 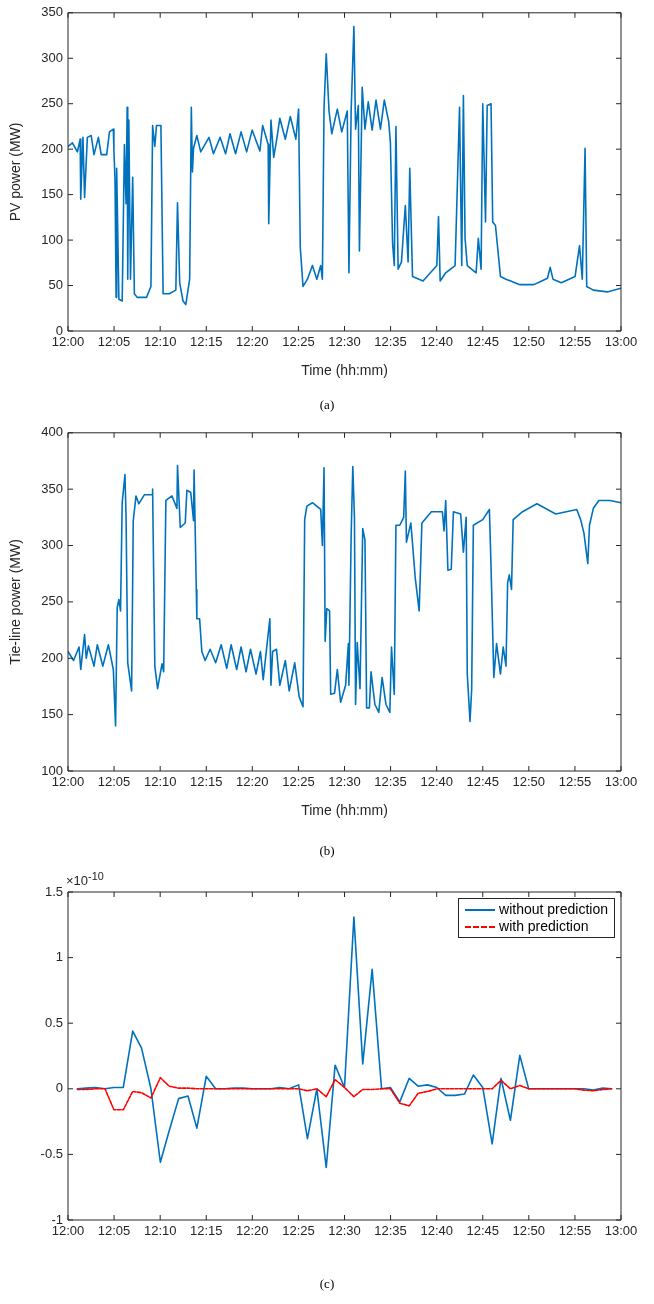 What do you see at coordinates (544, 926) in the screenshot?
I see `legend-label: with prediction` at bounding box center [544, 926].